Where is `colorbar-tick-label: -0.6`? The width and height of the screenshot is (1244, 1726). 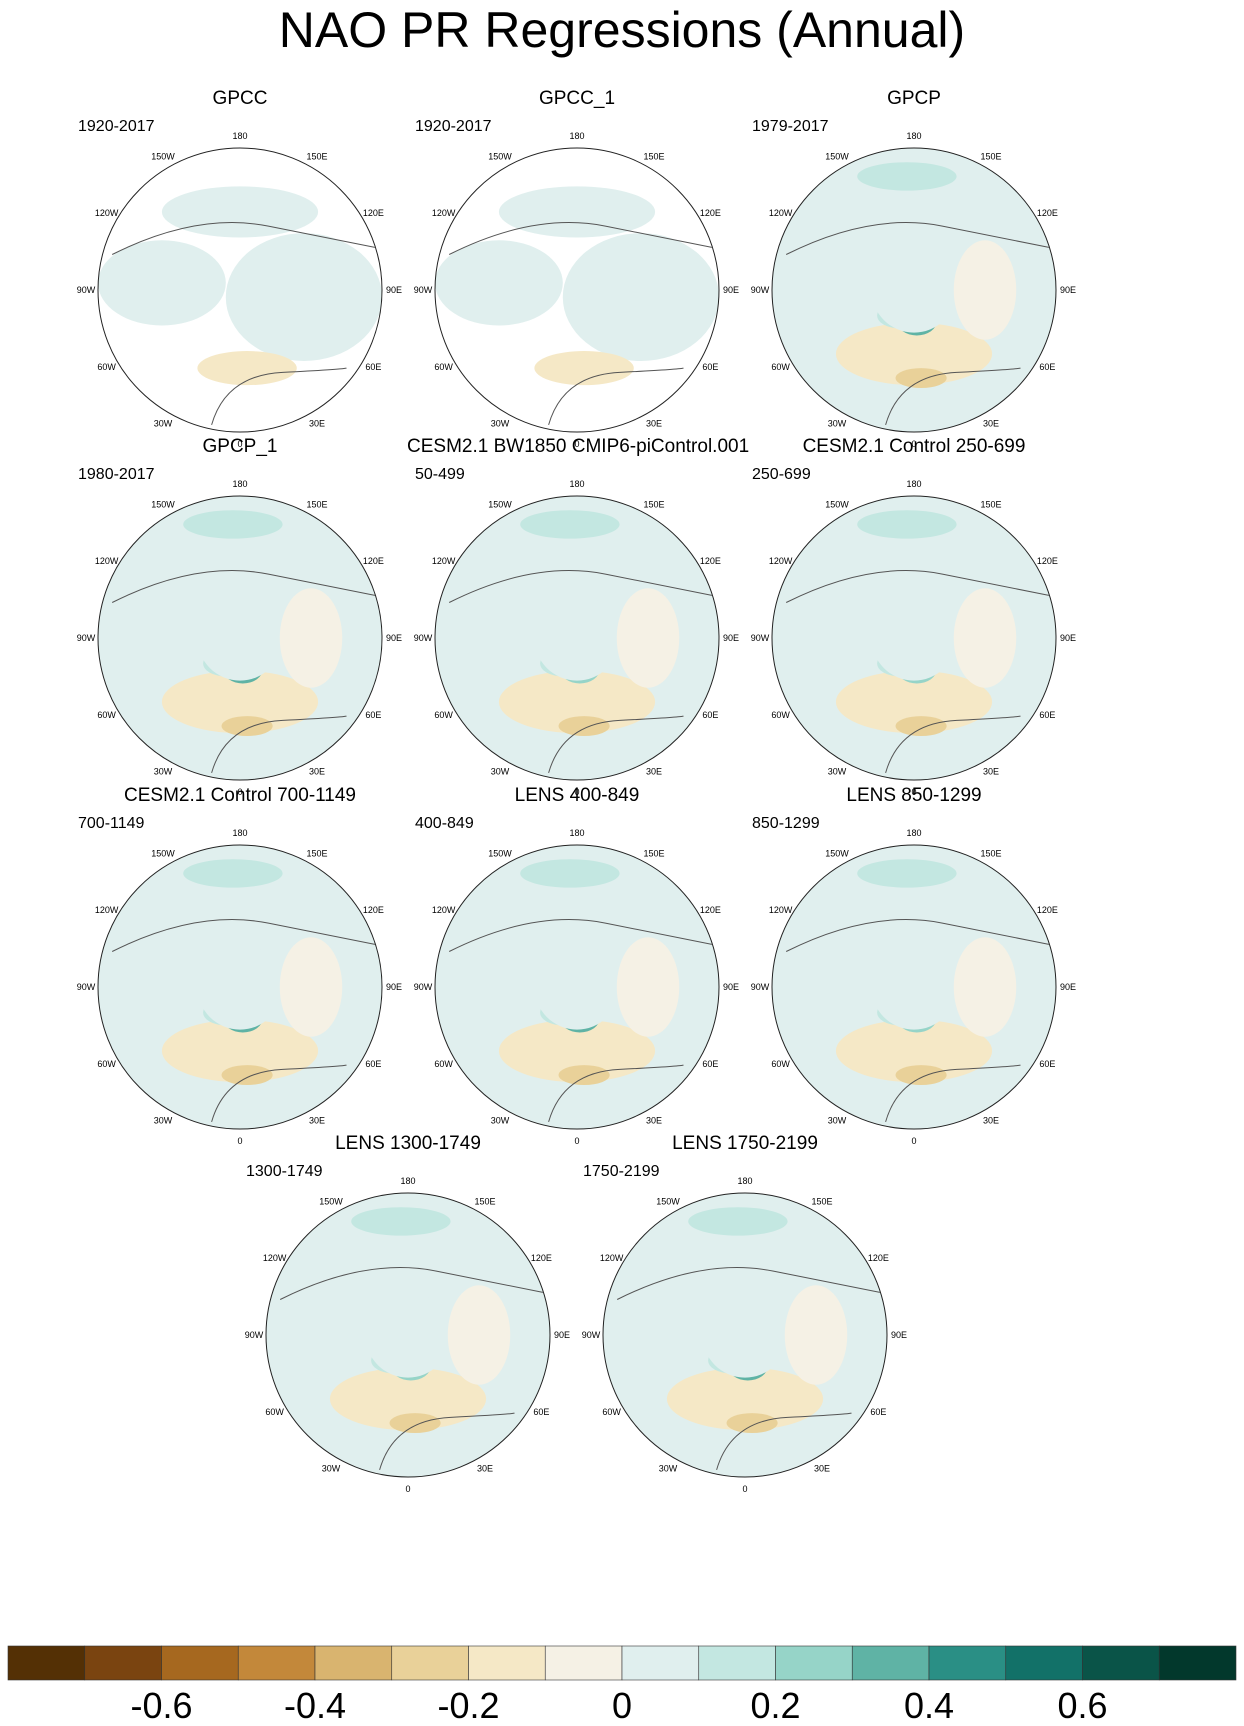
colorbar-tick-label: -0.6 is located at coordinates (161, 1705).